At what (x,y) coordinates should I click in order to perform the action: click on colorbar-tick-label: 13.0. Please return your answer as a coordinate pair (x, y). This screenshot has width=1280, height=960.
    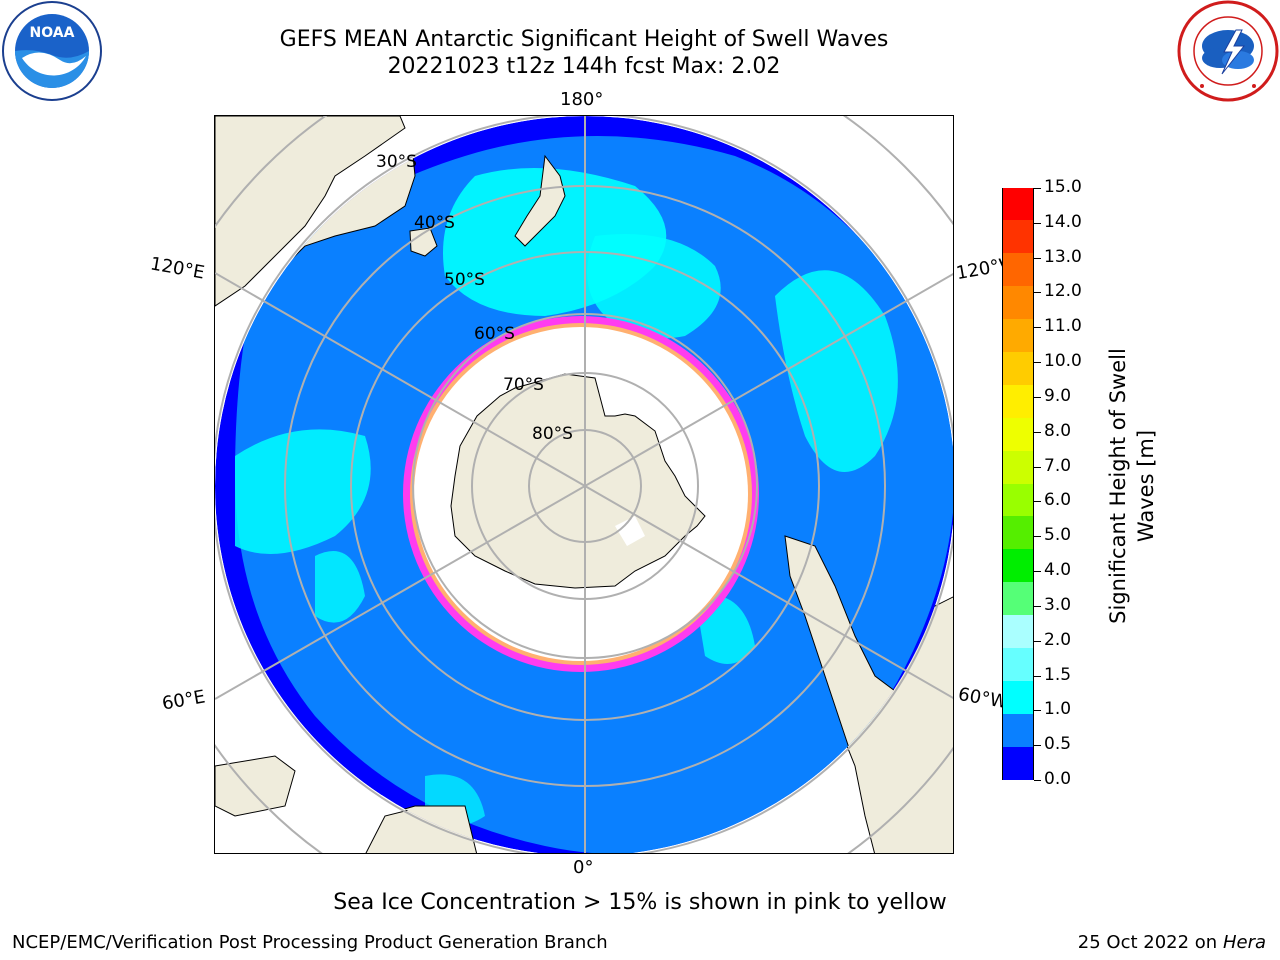
    Looking at the image, I should click on (1063, 256).